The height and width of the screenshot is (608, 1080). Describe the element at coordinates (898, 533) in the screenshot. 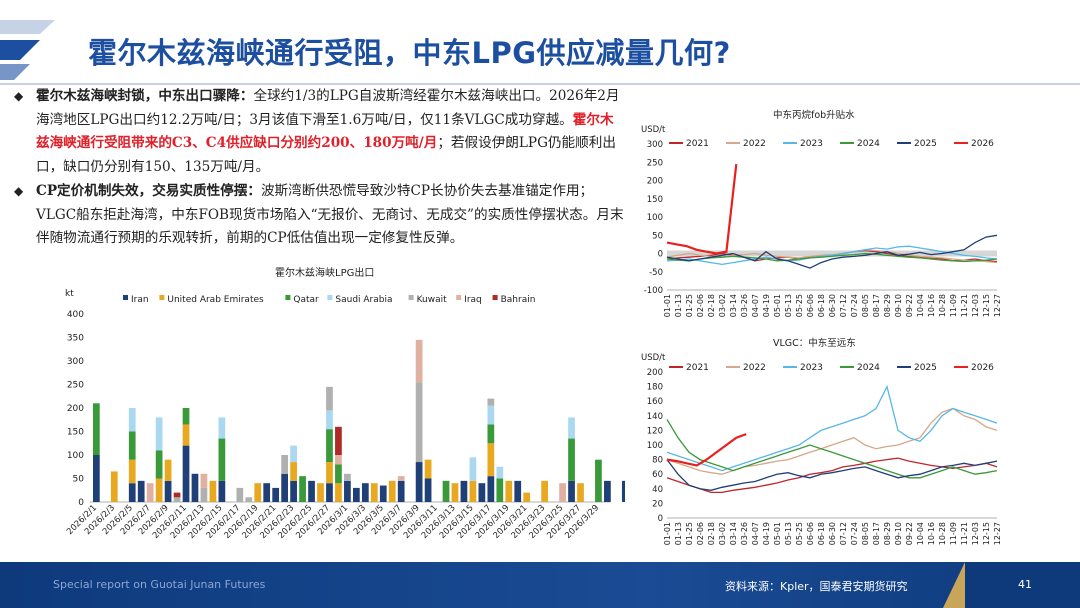

I see `x-tick-label: 09-10` at that location.